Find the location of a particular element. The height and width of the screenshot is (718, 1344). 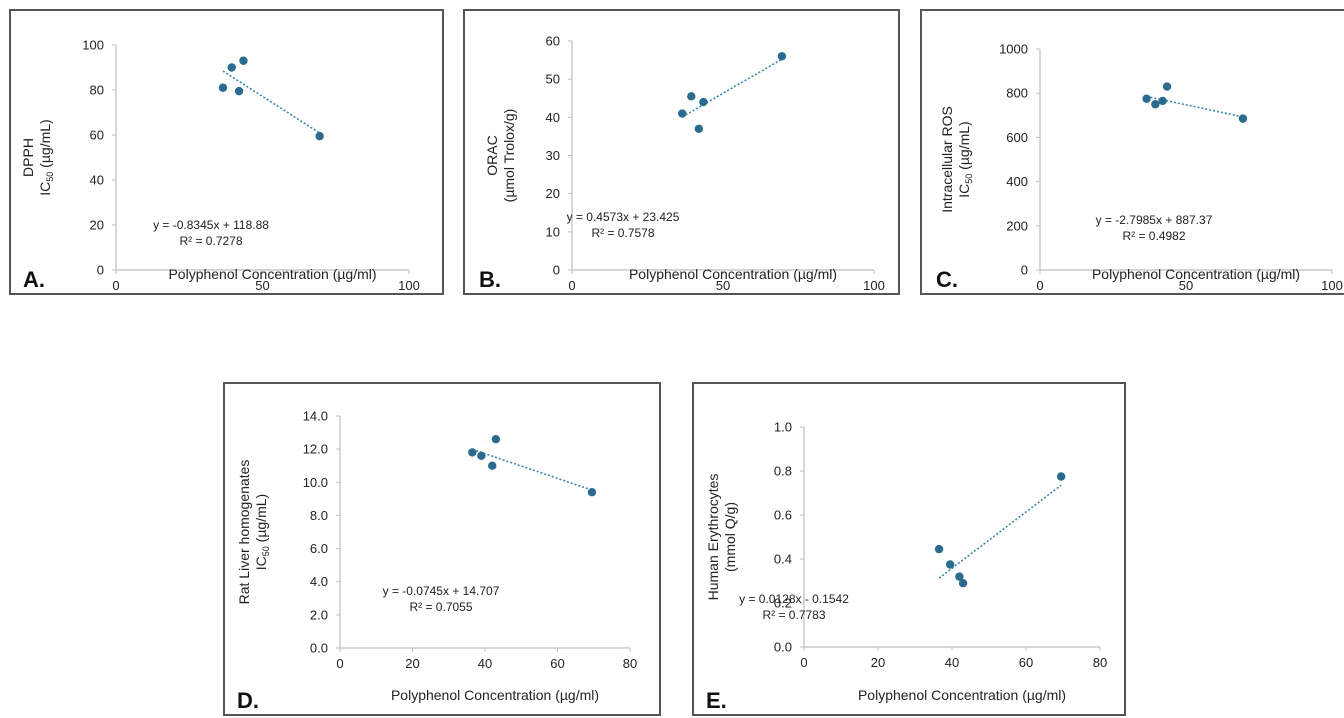

panel-label: D. is located at coordinates (248, 700).